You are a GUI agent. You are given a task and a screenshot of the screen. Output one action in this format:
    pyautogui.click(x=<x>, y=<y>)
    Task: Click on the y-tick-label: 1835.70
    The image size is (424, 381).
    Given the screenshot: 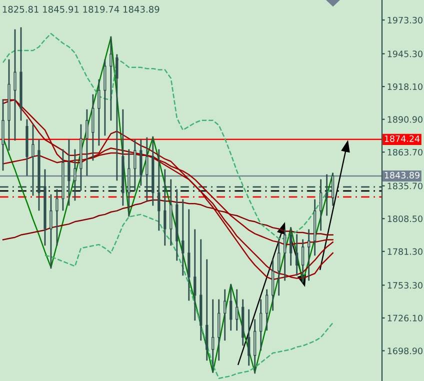 What is the action you would take?
    pyautogui.click(x=405, y=186)
    